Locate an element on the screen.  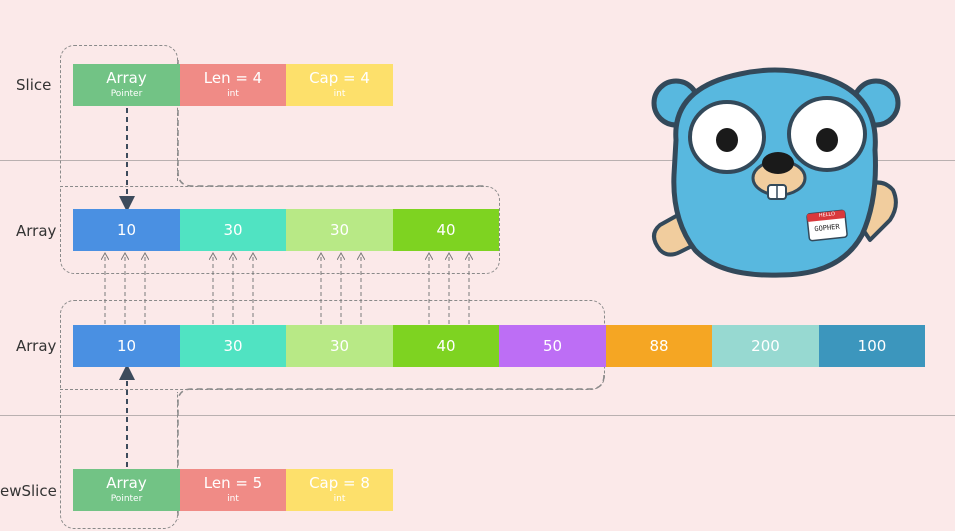
array2-value: 40 is located at coordinates (446, 345).